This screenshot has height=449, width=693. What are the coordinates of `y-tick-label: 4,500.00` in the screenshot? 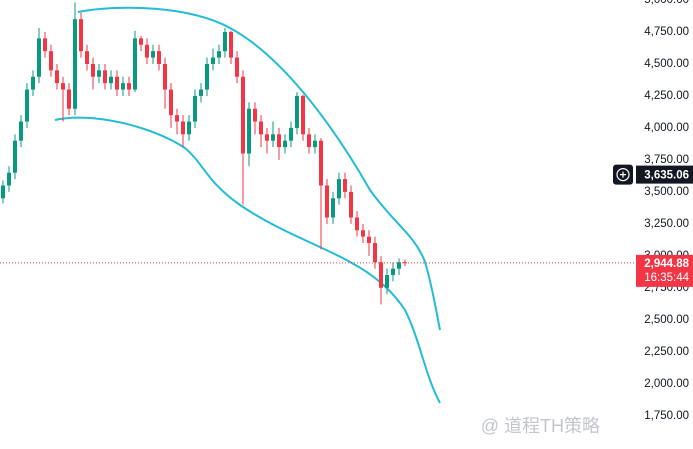 It's located at (666, 64).